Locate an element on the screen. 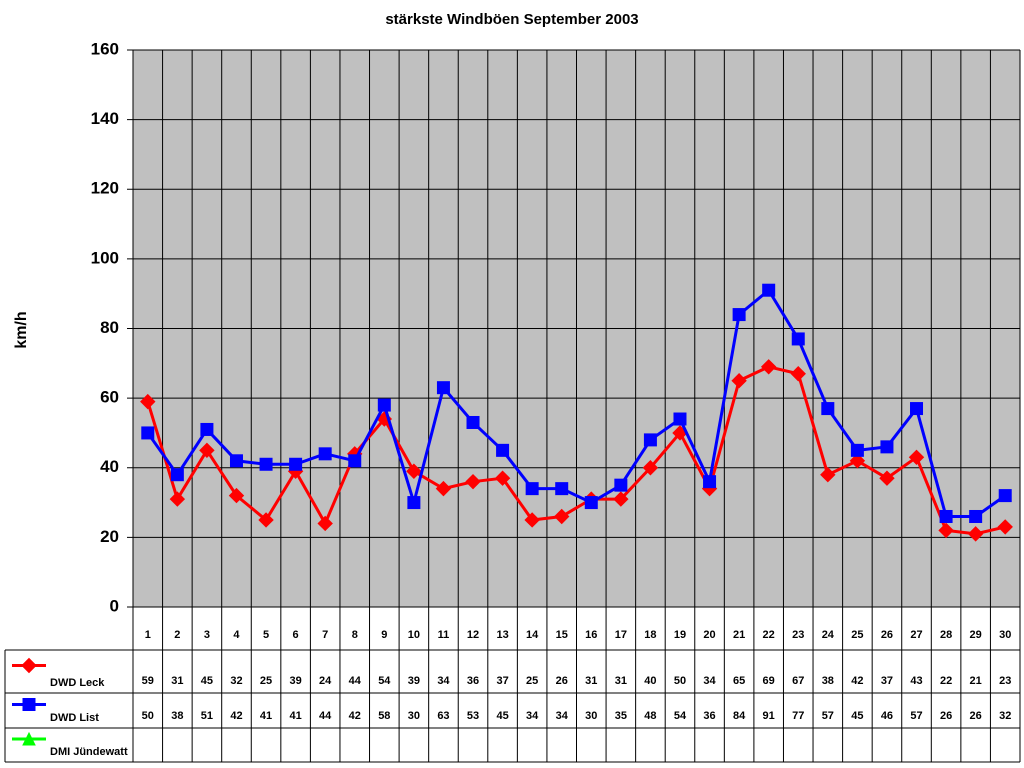  x-tick-label: 23 is located at coordinates (798, 635).